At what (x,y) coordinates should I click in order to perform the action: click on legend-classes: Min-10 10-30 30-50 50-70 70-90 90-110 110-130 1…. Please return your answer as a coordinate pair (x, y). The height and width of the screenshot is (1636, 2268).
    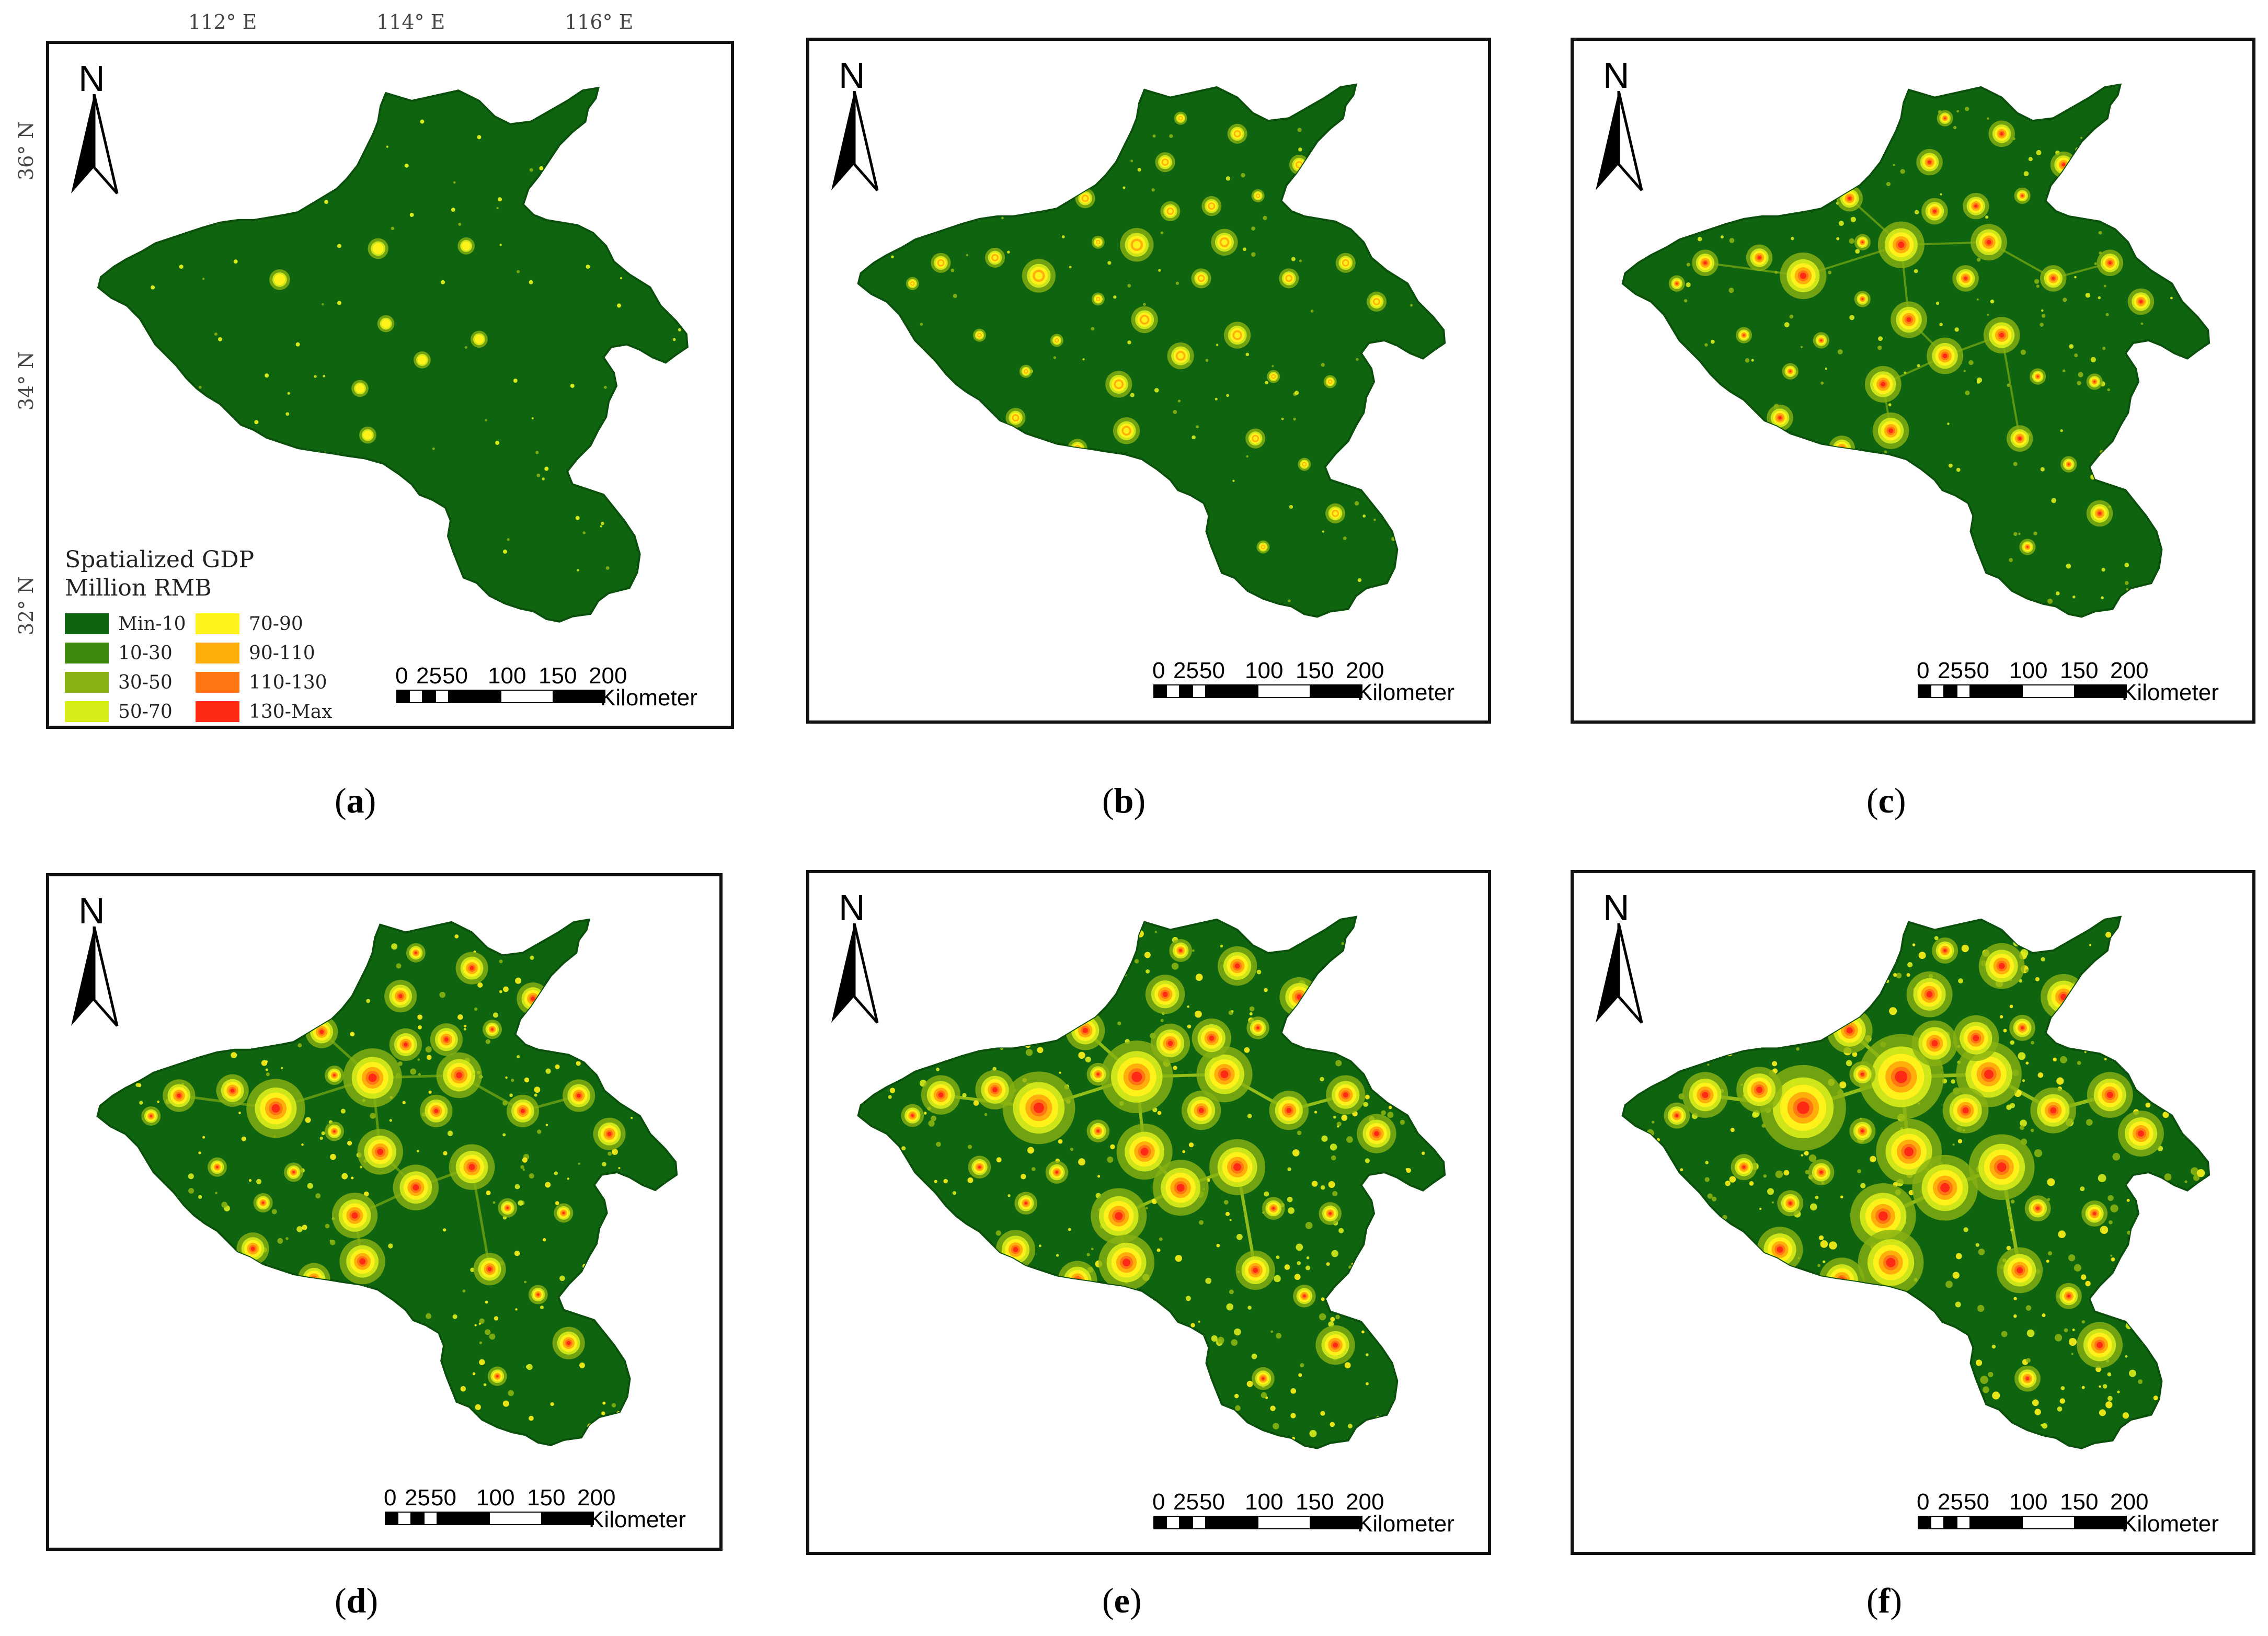
    Looking at the image, I should click on (211, 673).